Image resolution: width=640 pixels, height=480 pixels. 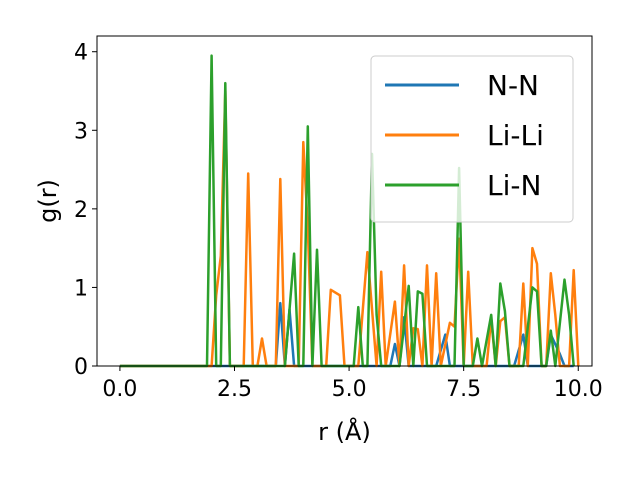 I want to click on x-tick-label: 10.0, so click(x=578, y=389).